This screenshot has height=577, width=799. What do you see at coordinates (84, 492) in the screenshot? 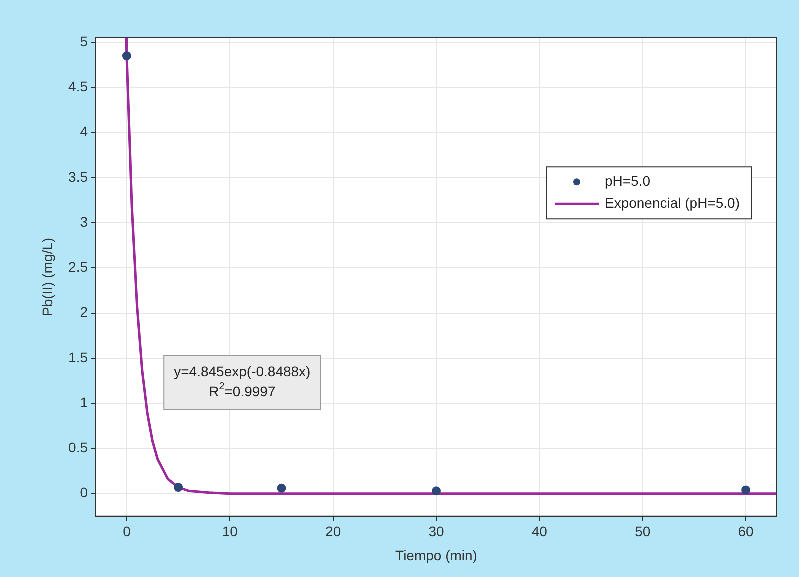
I see `y-tick-label: 0` at bounding box center [84, 492].